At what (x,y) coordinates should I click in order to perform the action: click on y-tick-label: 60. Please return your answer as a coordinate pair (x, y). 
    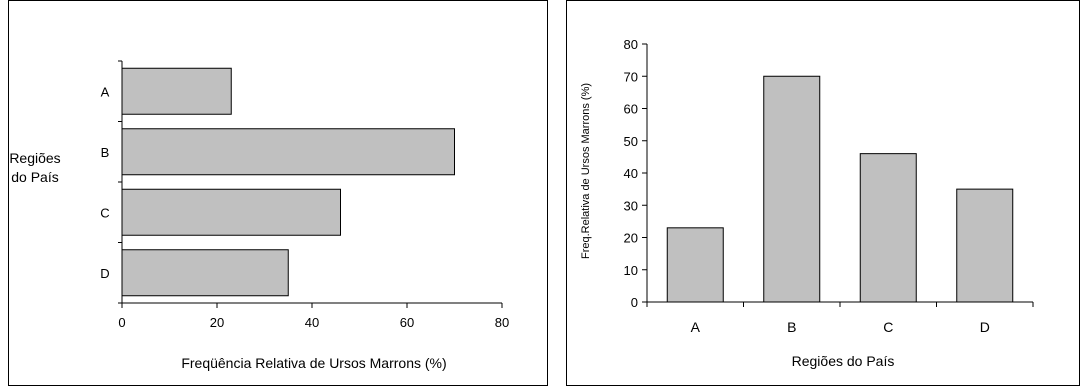
    Looking at the image, I should click on (631, 109).